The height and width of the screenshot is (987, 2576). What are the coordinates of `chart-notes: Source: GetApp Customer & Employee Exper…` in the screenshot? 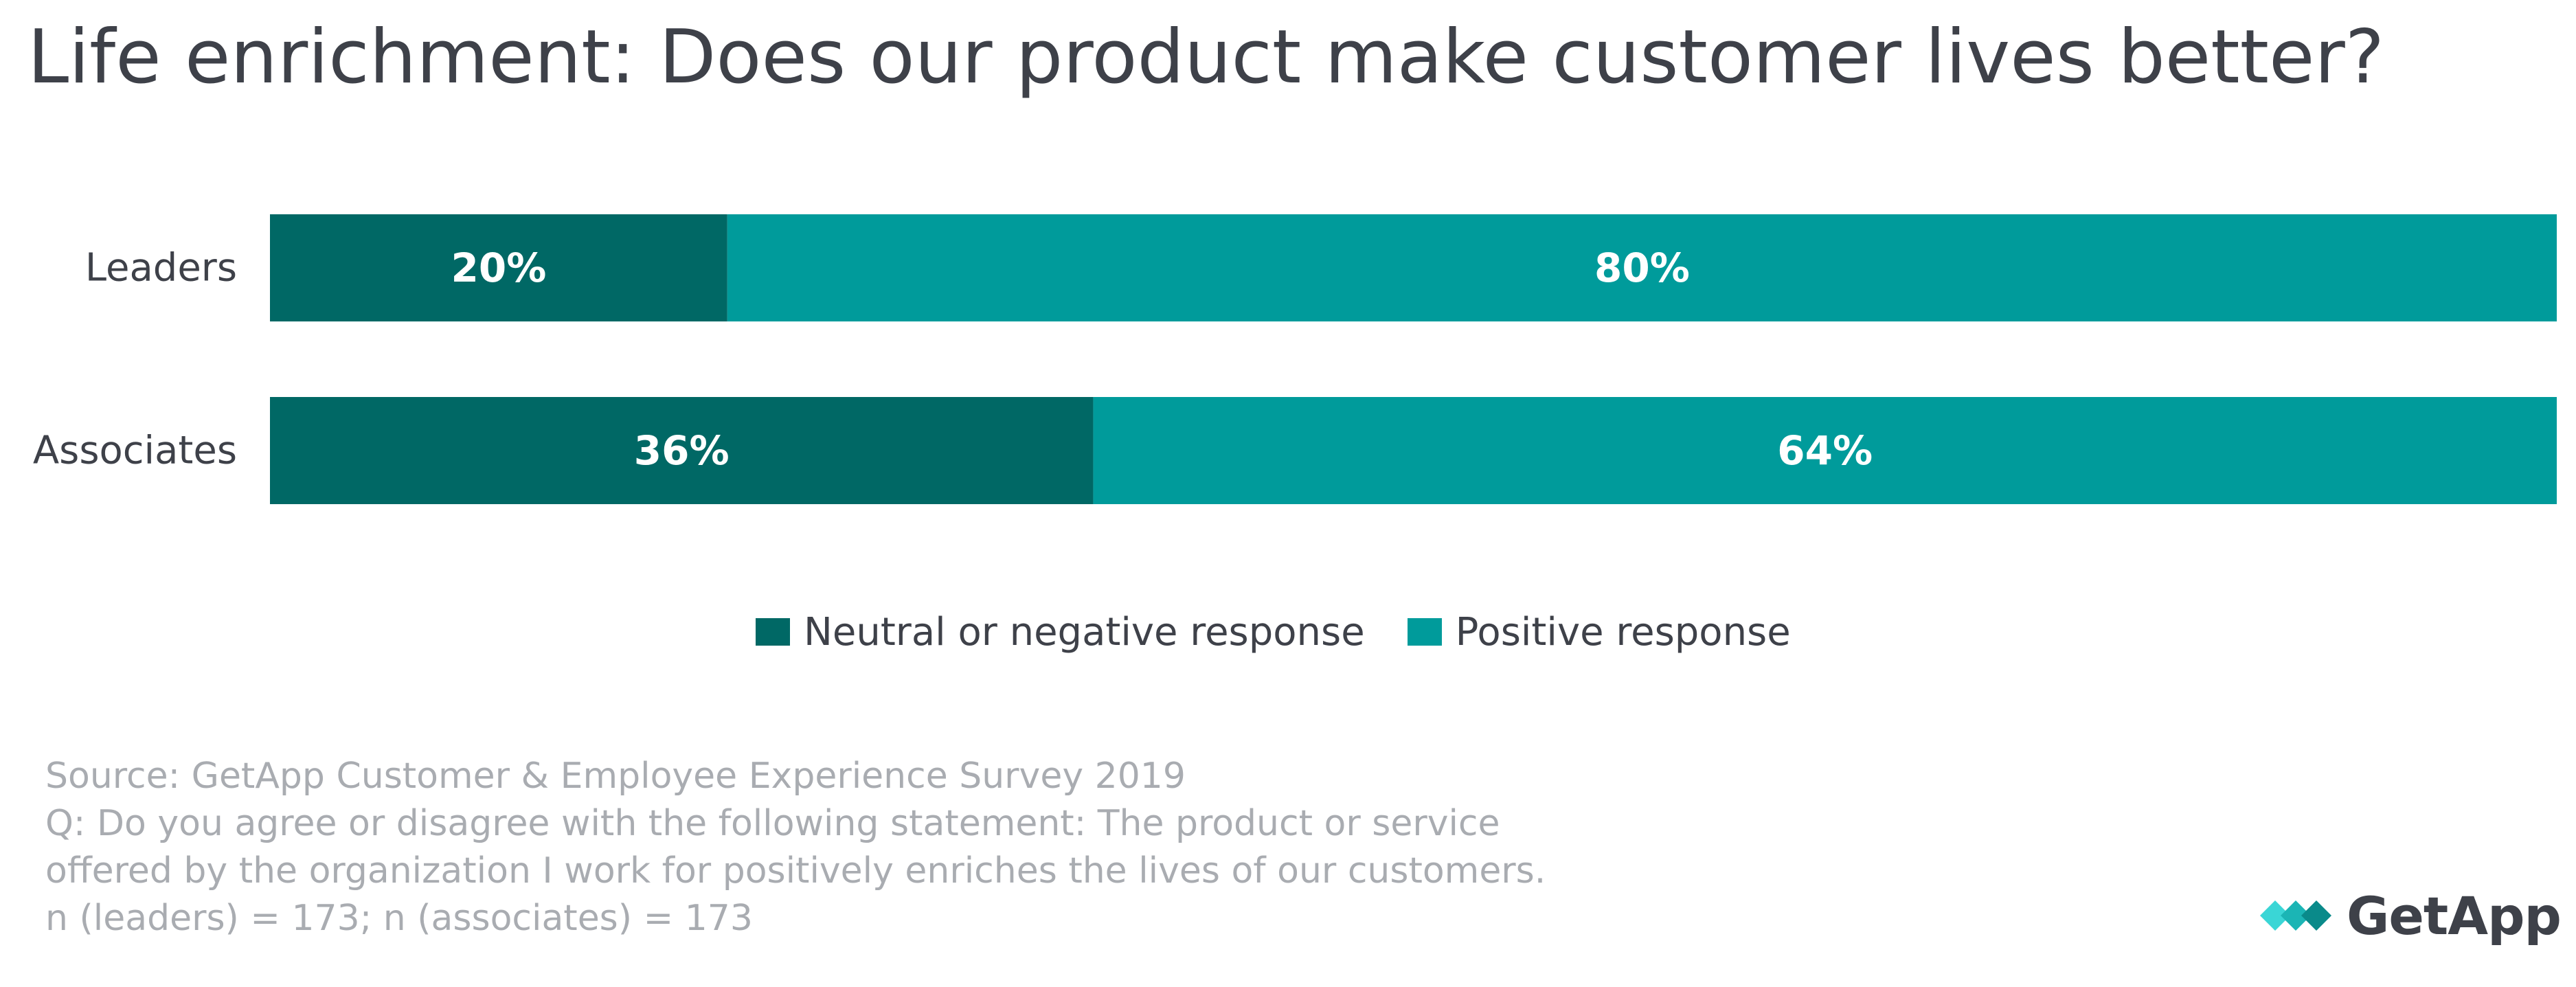 It's located at (795, 847).